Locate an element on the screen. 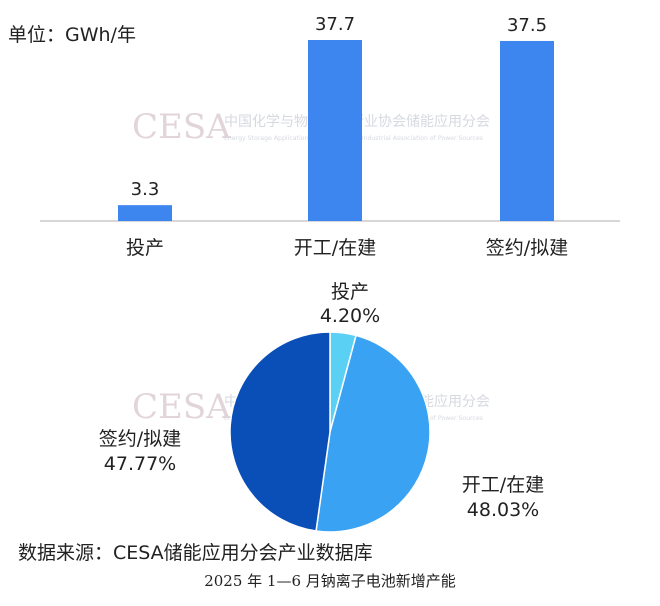 Image resolution: width=660 pixels, height=606 pixels. x-tick-label-3: 签约/拟建 is located at coordinates (527, 248).